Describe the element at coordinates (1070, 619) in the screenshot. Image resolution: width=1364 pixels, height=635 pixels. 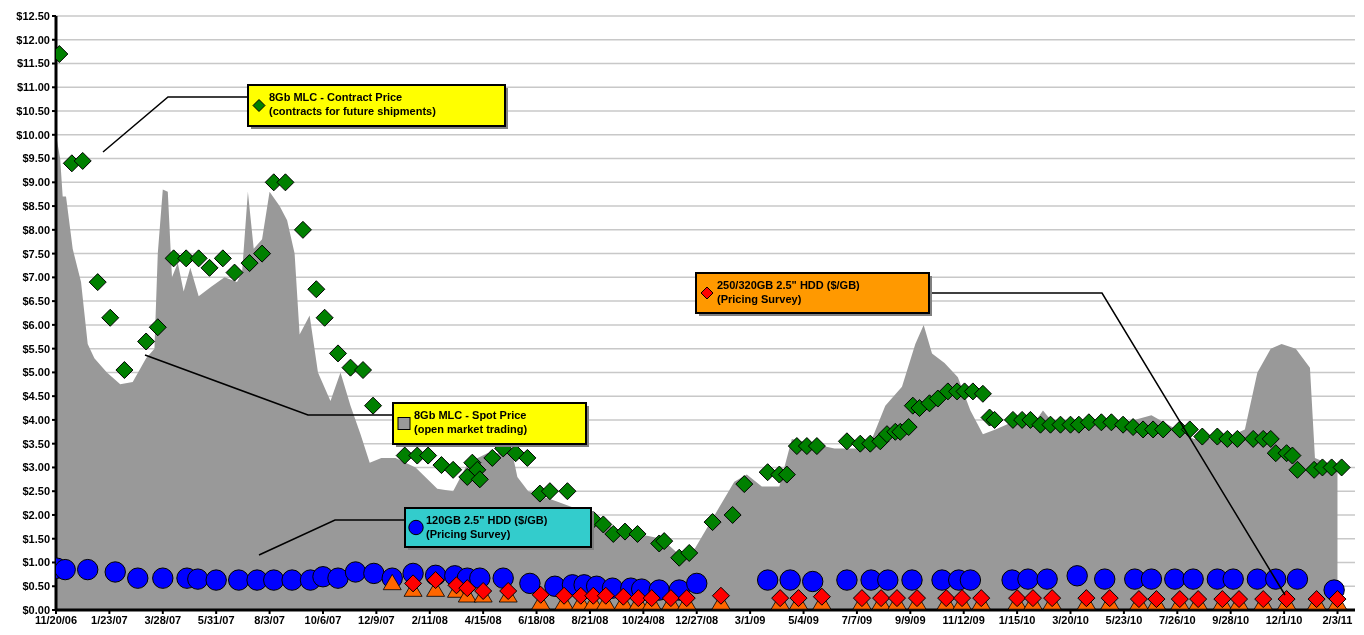
I see `x-tick-label: 3/20/10` at that location.